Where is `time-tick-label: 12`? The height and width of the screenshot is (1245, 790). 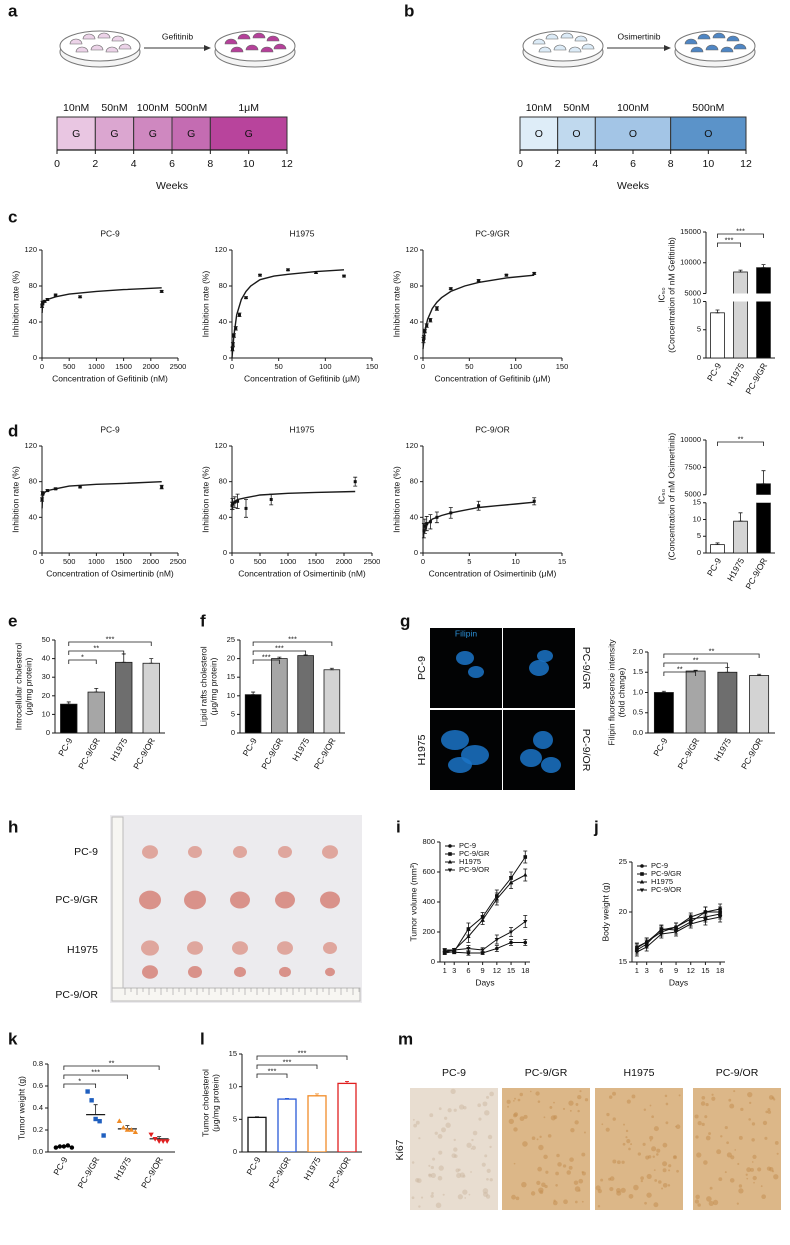
time-tick-label: 12 is located at coordinates (287, 164).